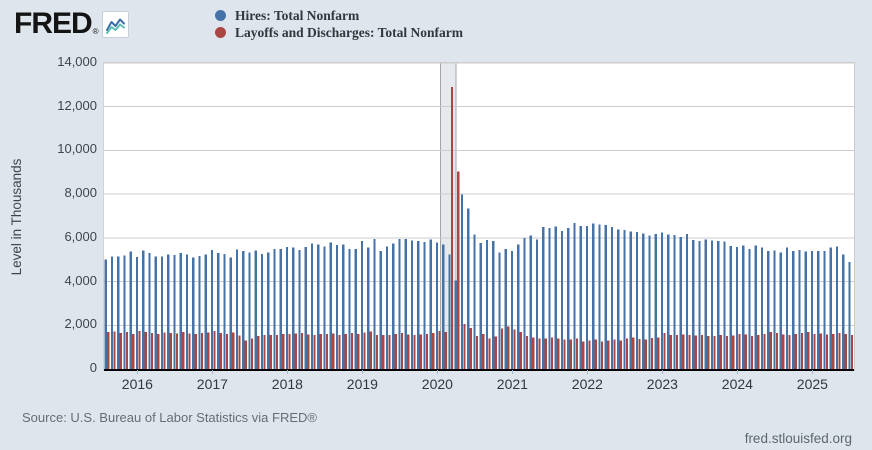 This screenshot has width=872, height=450. I want to click on fred-logo: FRED ®, so click(71, 24).